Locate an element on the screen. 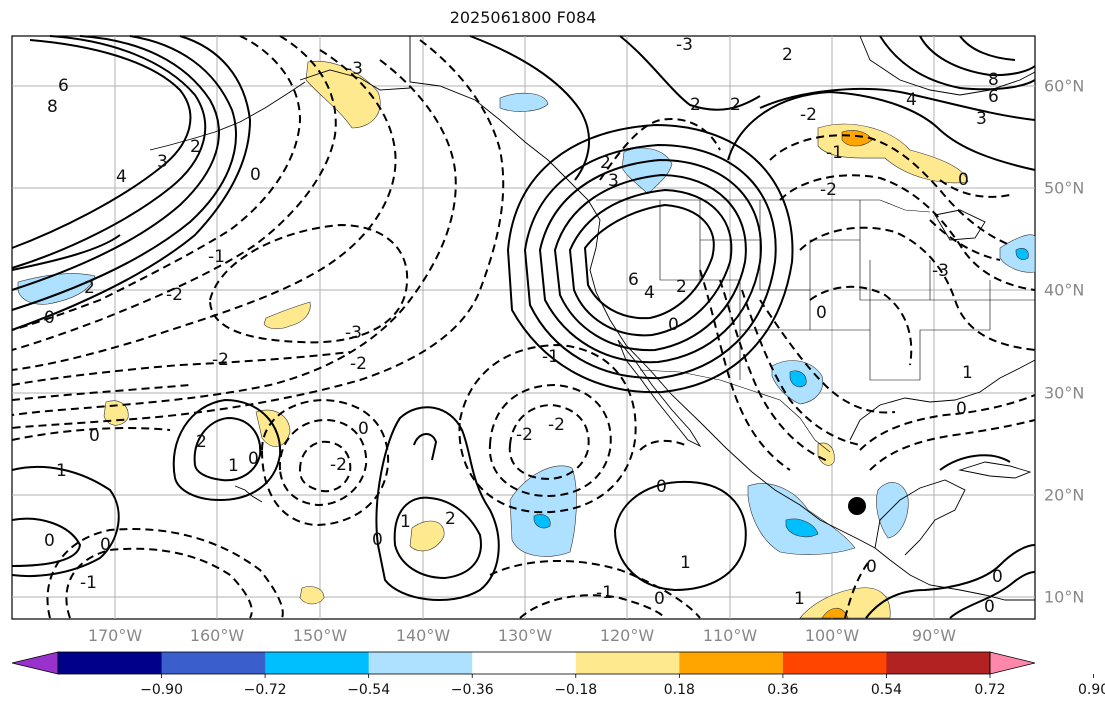 This screenshot has height=712, width=1105. colorbar-max-extension is located at coordinates (1012, 663).